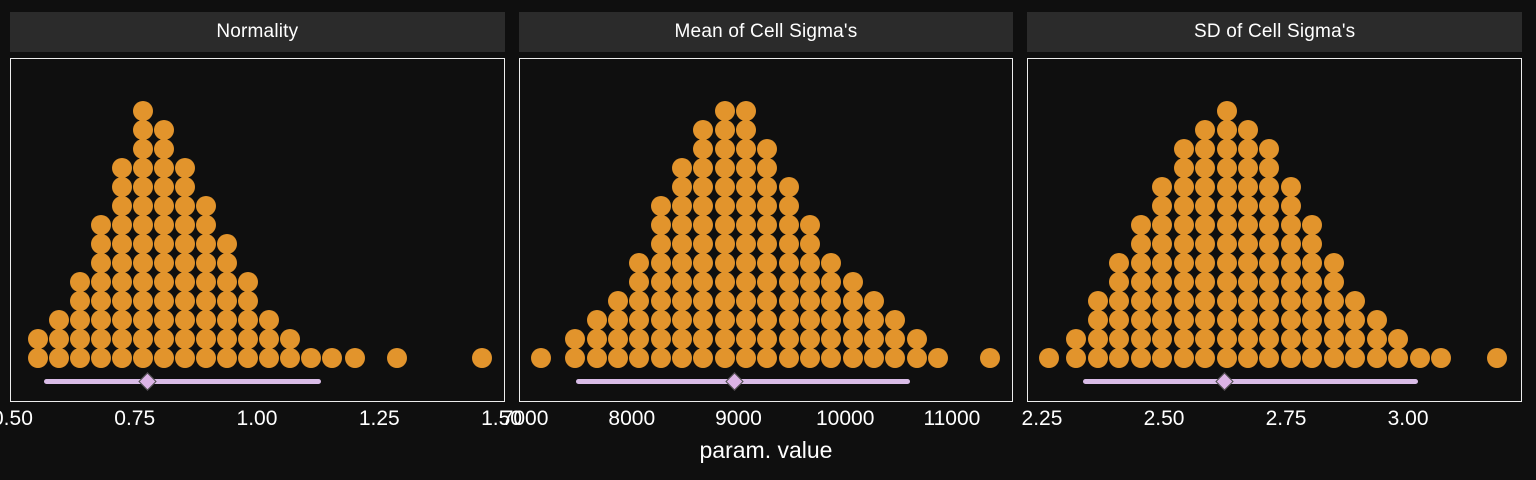 The height and width of the screenshot is (480, 1536). What do you see at coordinates (501, 418) in the screenshot?
I see `tick-label: 1.50` at bounding box center [501, 418].